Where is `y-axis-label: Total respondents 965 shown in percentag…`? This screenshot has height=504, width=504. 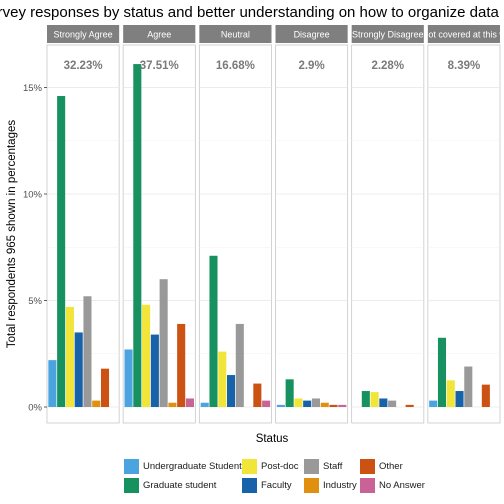
y-axis-label: Total respondents 965 shown in percentag… is located at coordinates (12, 234).